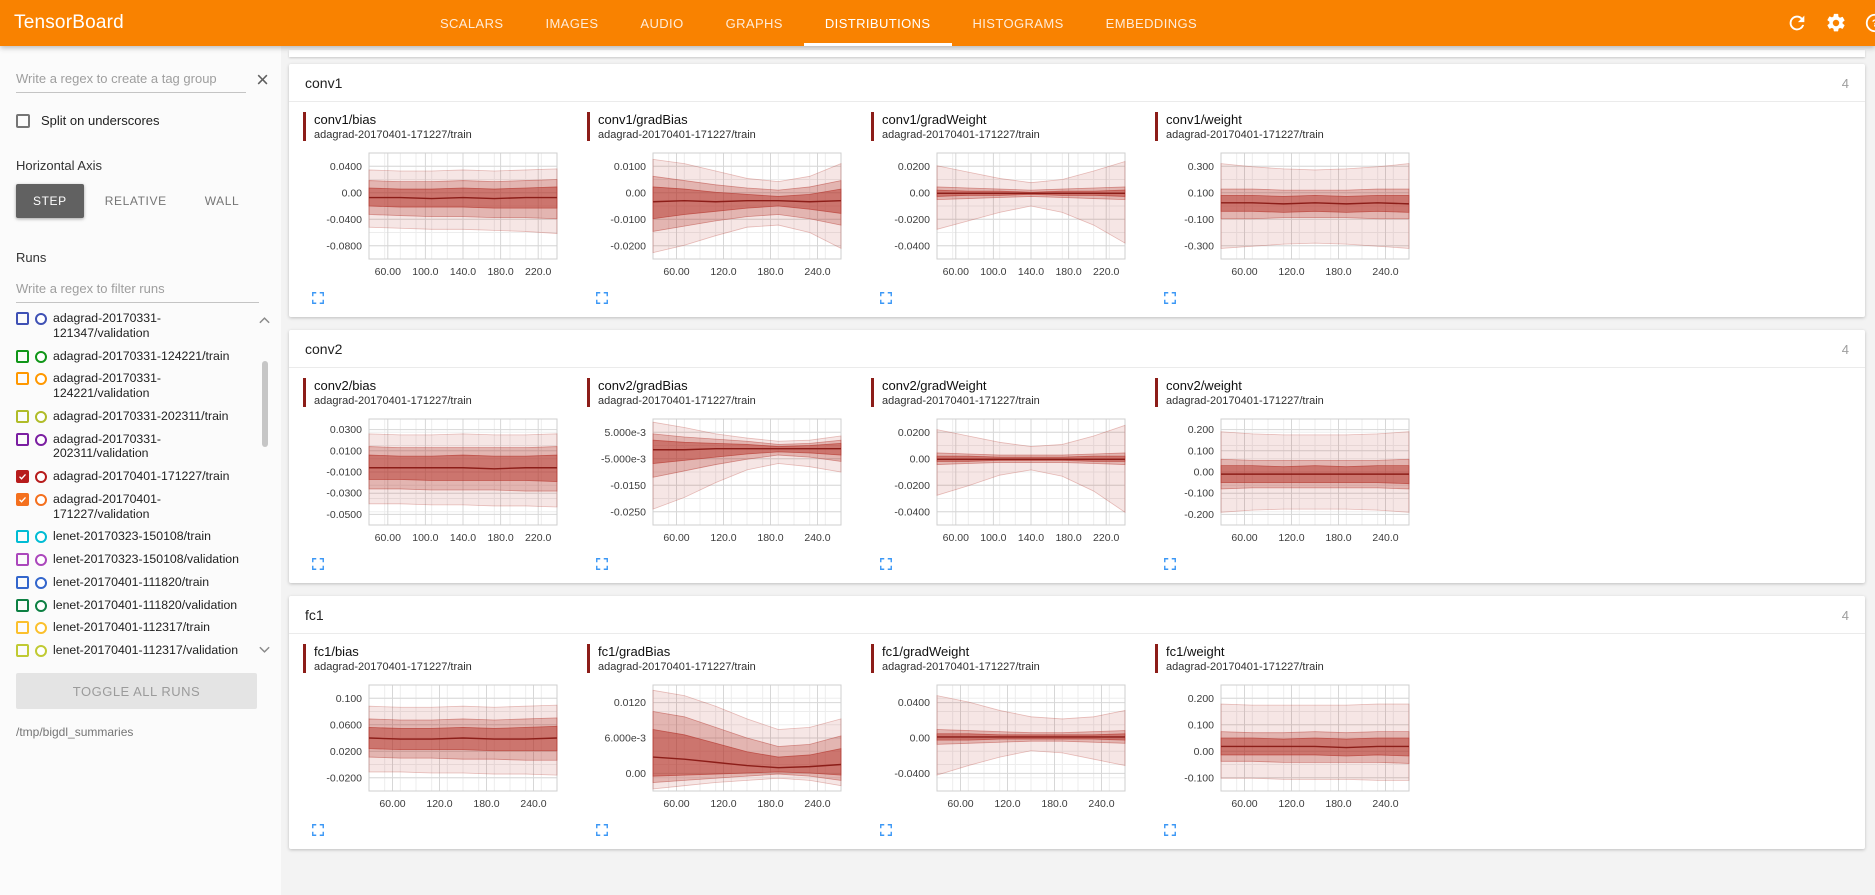 This screenshot has width=1875, height=895. I want to click on checkbox-icon, so click(23, 120).